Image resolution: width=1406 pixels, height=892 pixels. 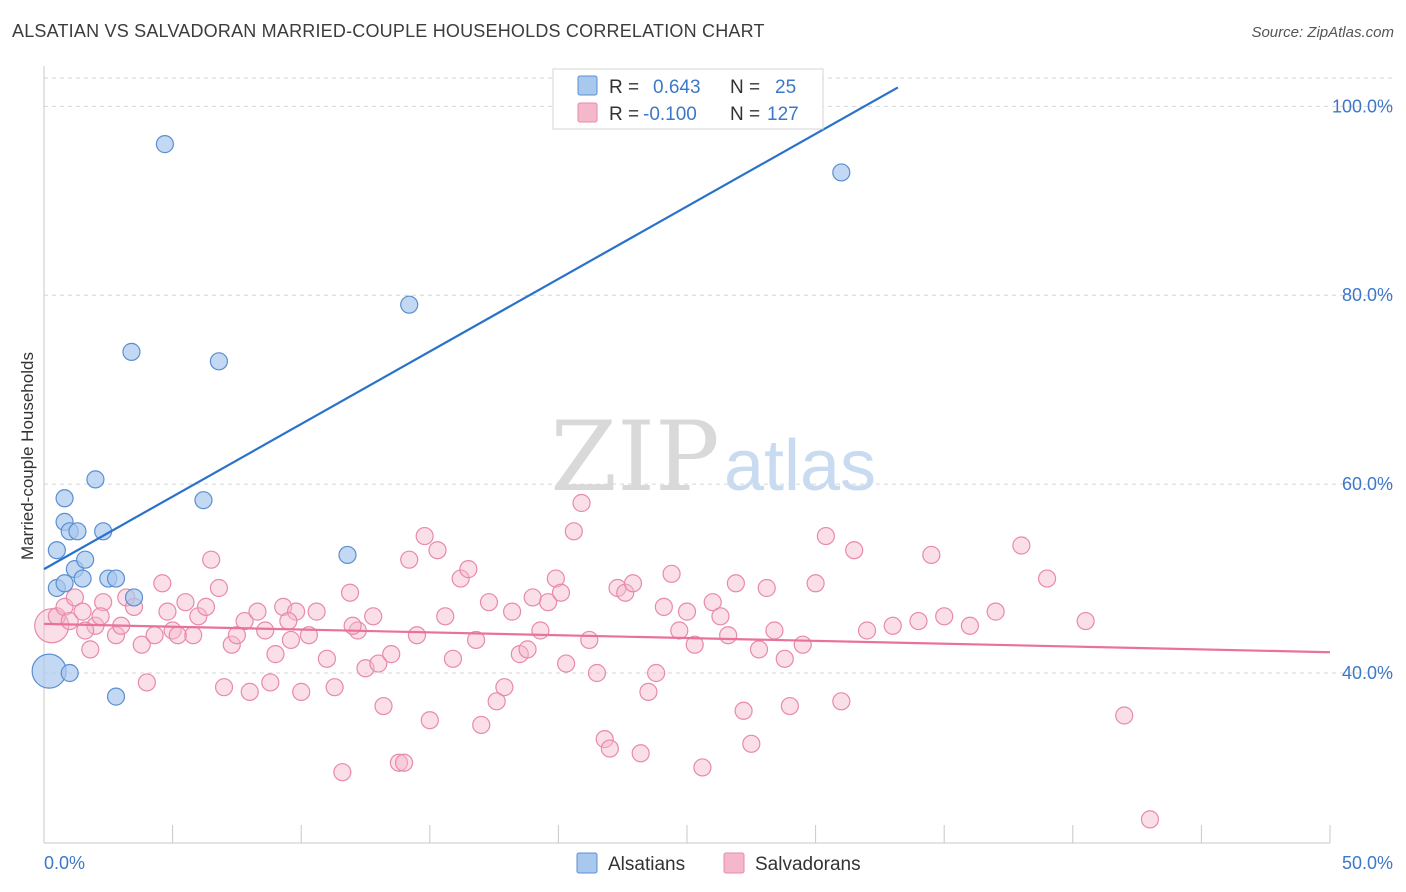 What do you see at coordinates (808, 864) in the screenshot?
I see `legend-label-salvadorans: Salvadorans` at bounding box center [808, 864].